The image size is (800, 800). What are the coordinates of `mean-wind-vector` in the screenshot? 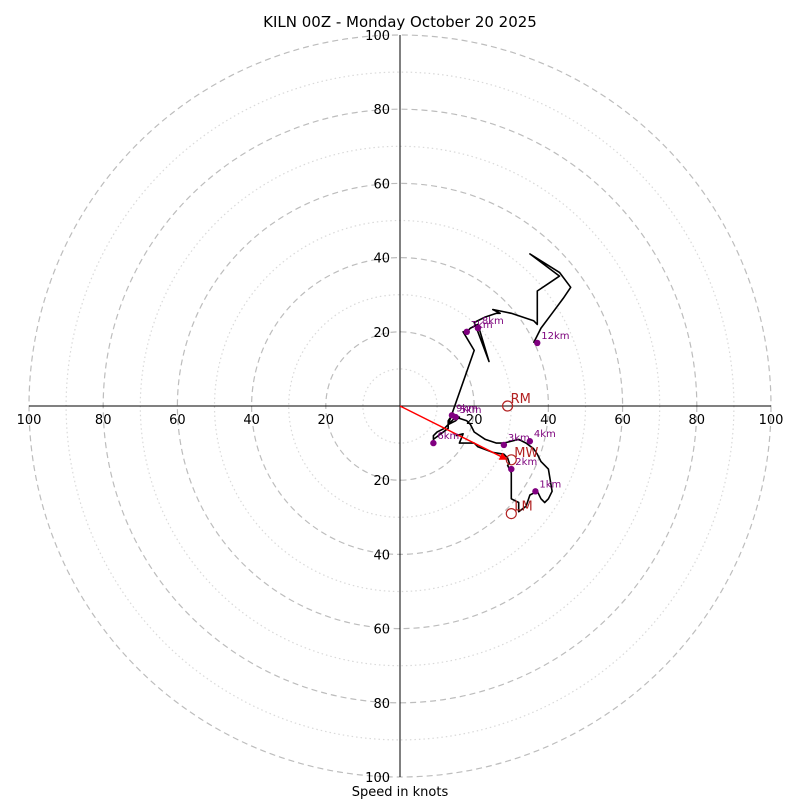 It's located at (453, 433).